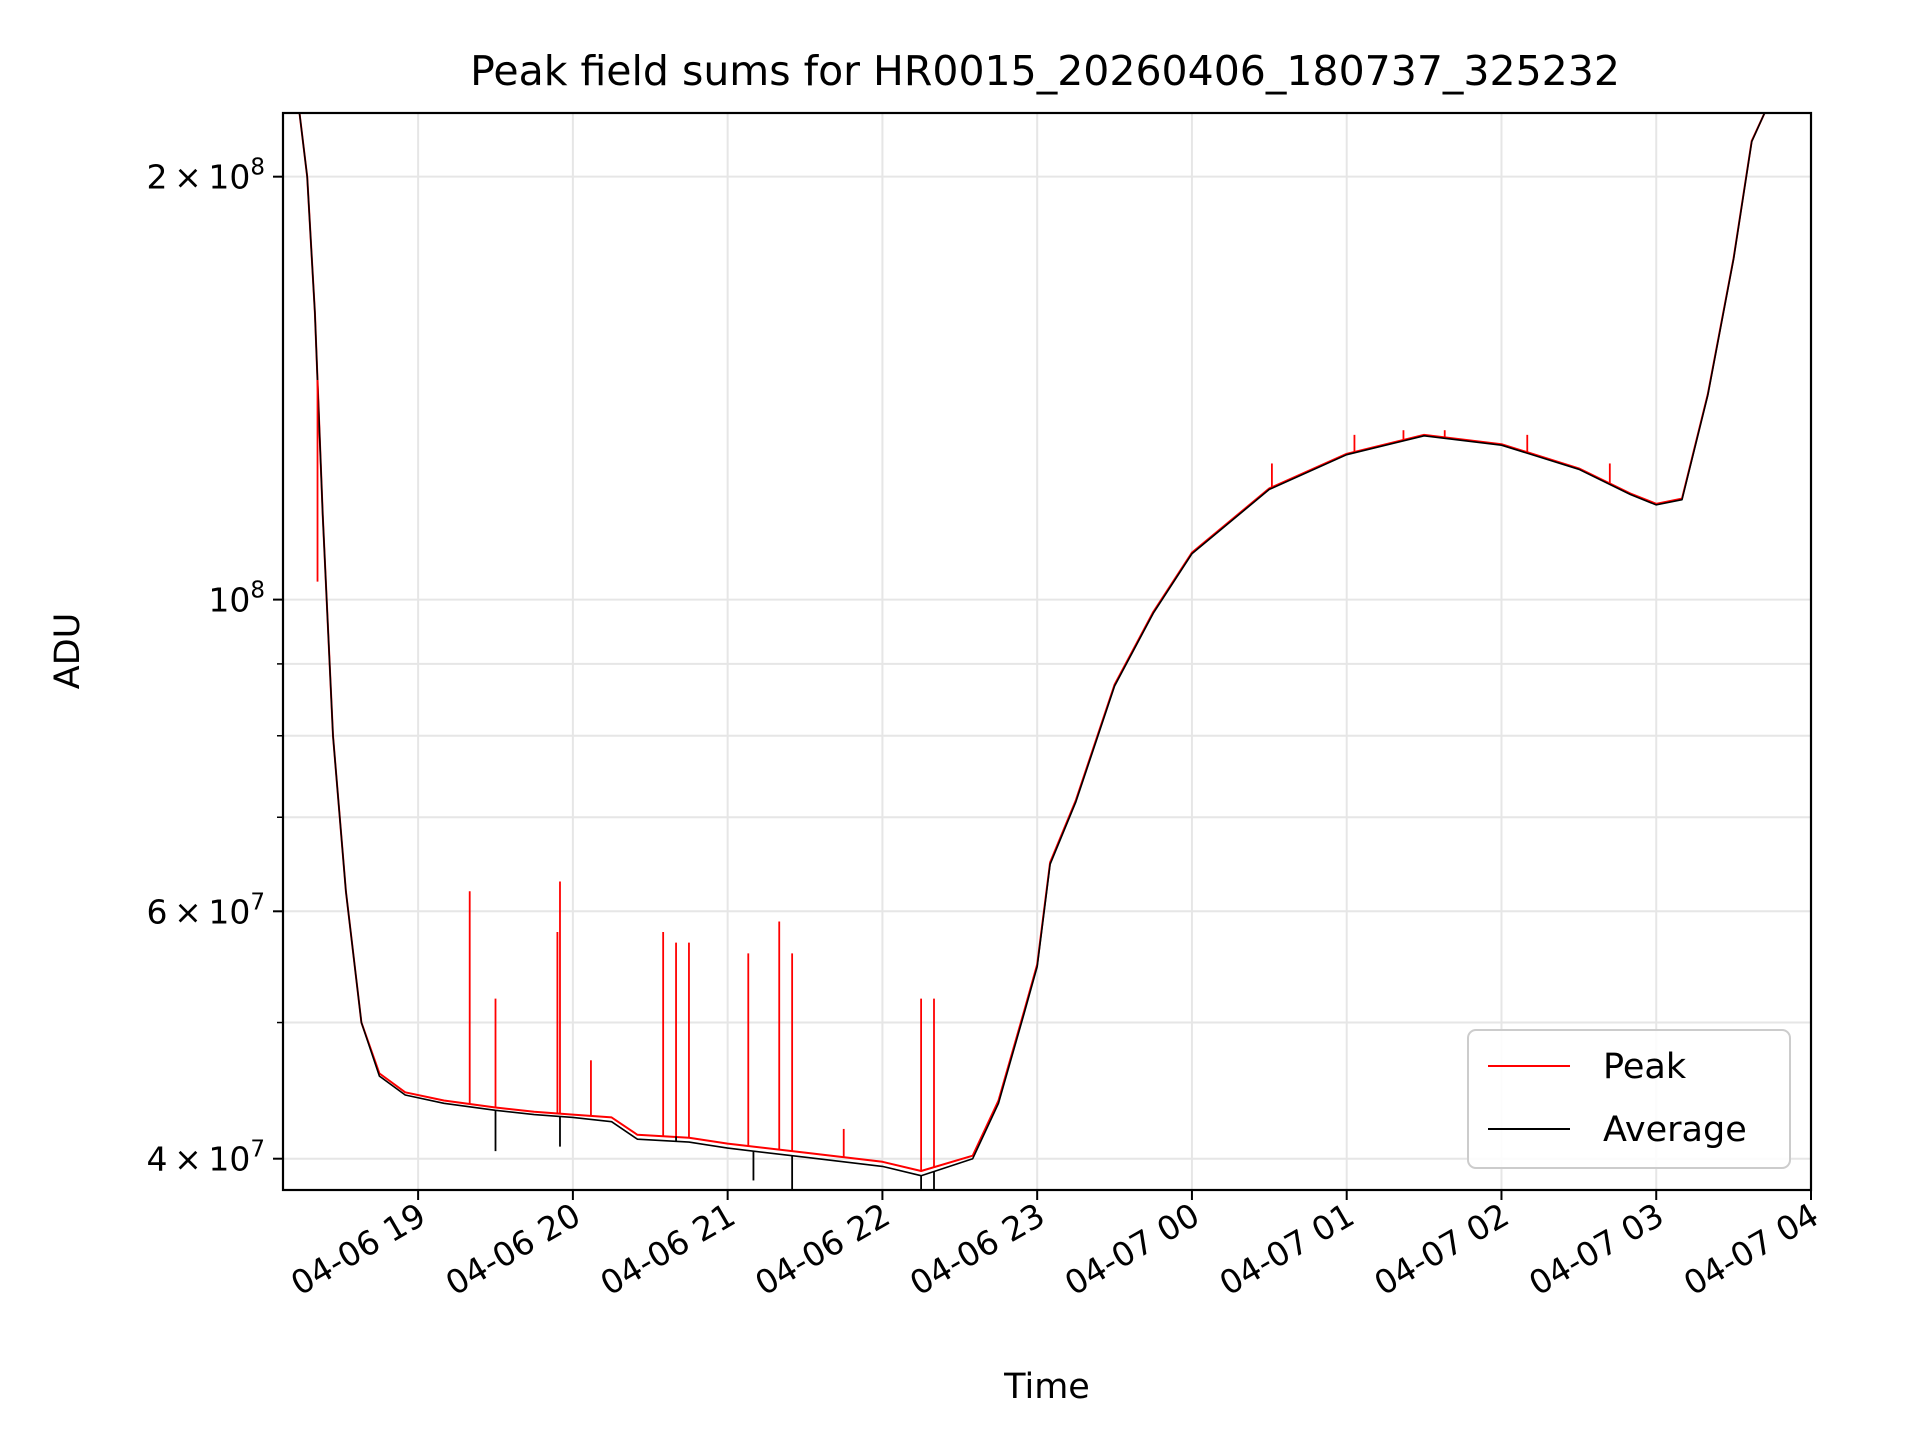  I want to click on y-tick-label: 108, so click(236, 599).